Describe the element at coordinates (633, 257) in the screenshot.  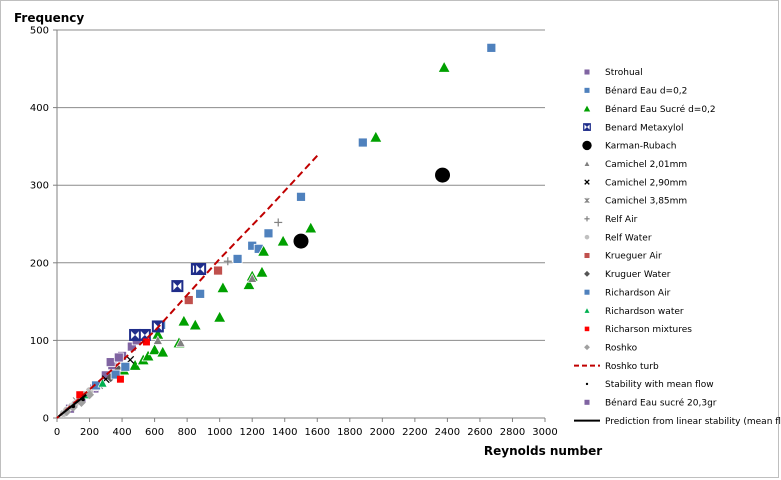
I see `legend-label: Krueguer Air` at that location.